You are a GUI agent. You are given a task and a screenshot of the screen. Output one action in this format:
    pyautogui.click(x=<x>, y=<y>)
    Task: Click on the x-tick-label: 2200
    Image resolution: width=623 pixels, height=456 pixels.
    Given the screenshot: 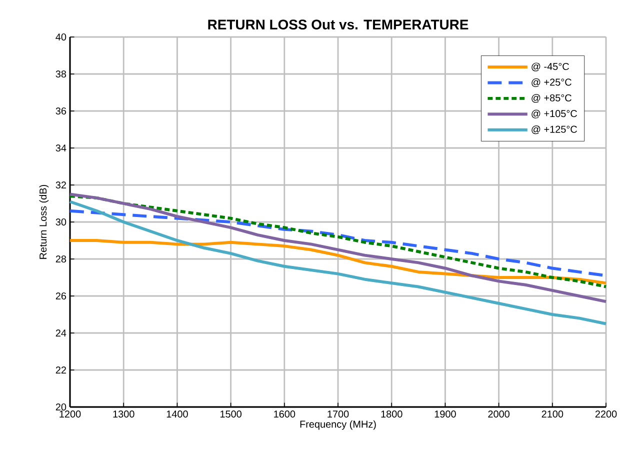 What is the action you would take?
    pyautogui.click(x=606, y=414)
    